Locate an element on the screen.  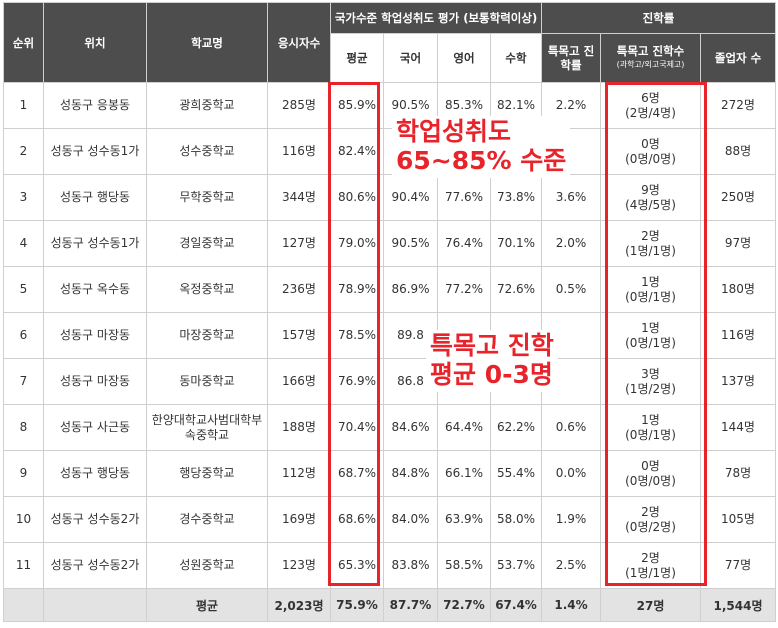
special-count-detail: (0명/1명) is located at coordinates (650, 296).